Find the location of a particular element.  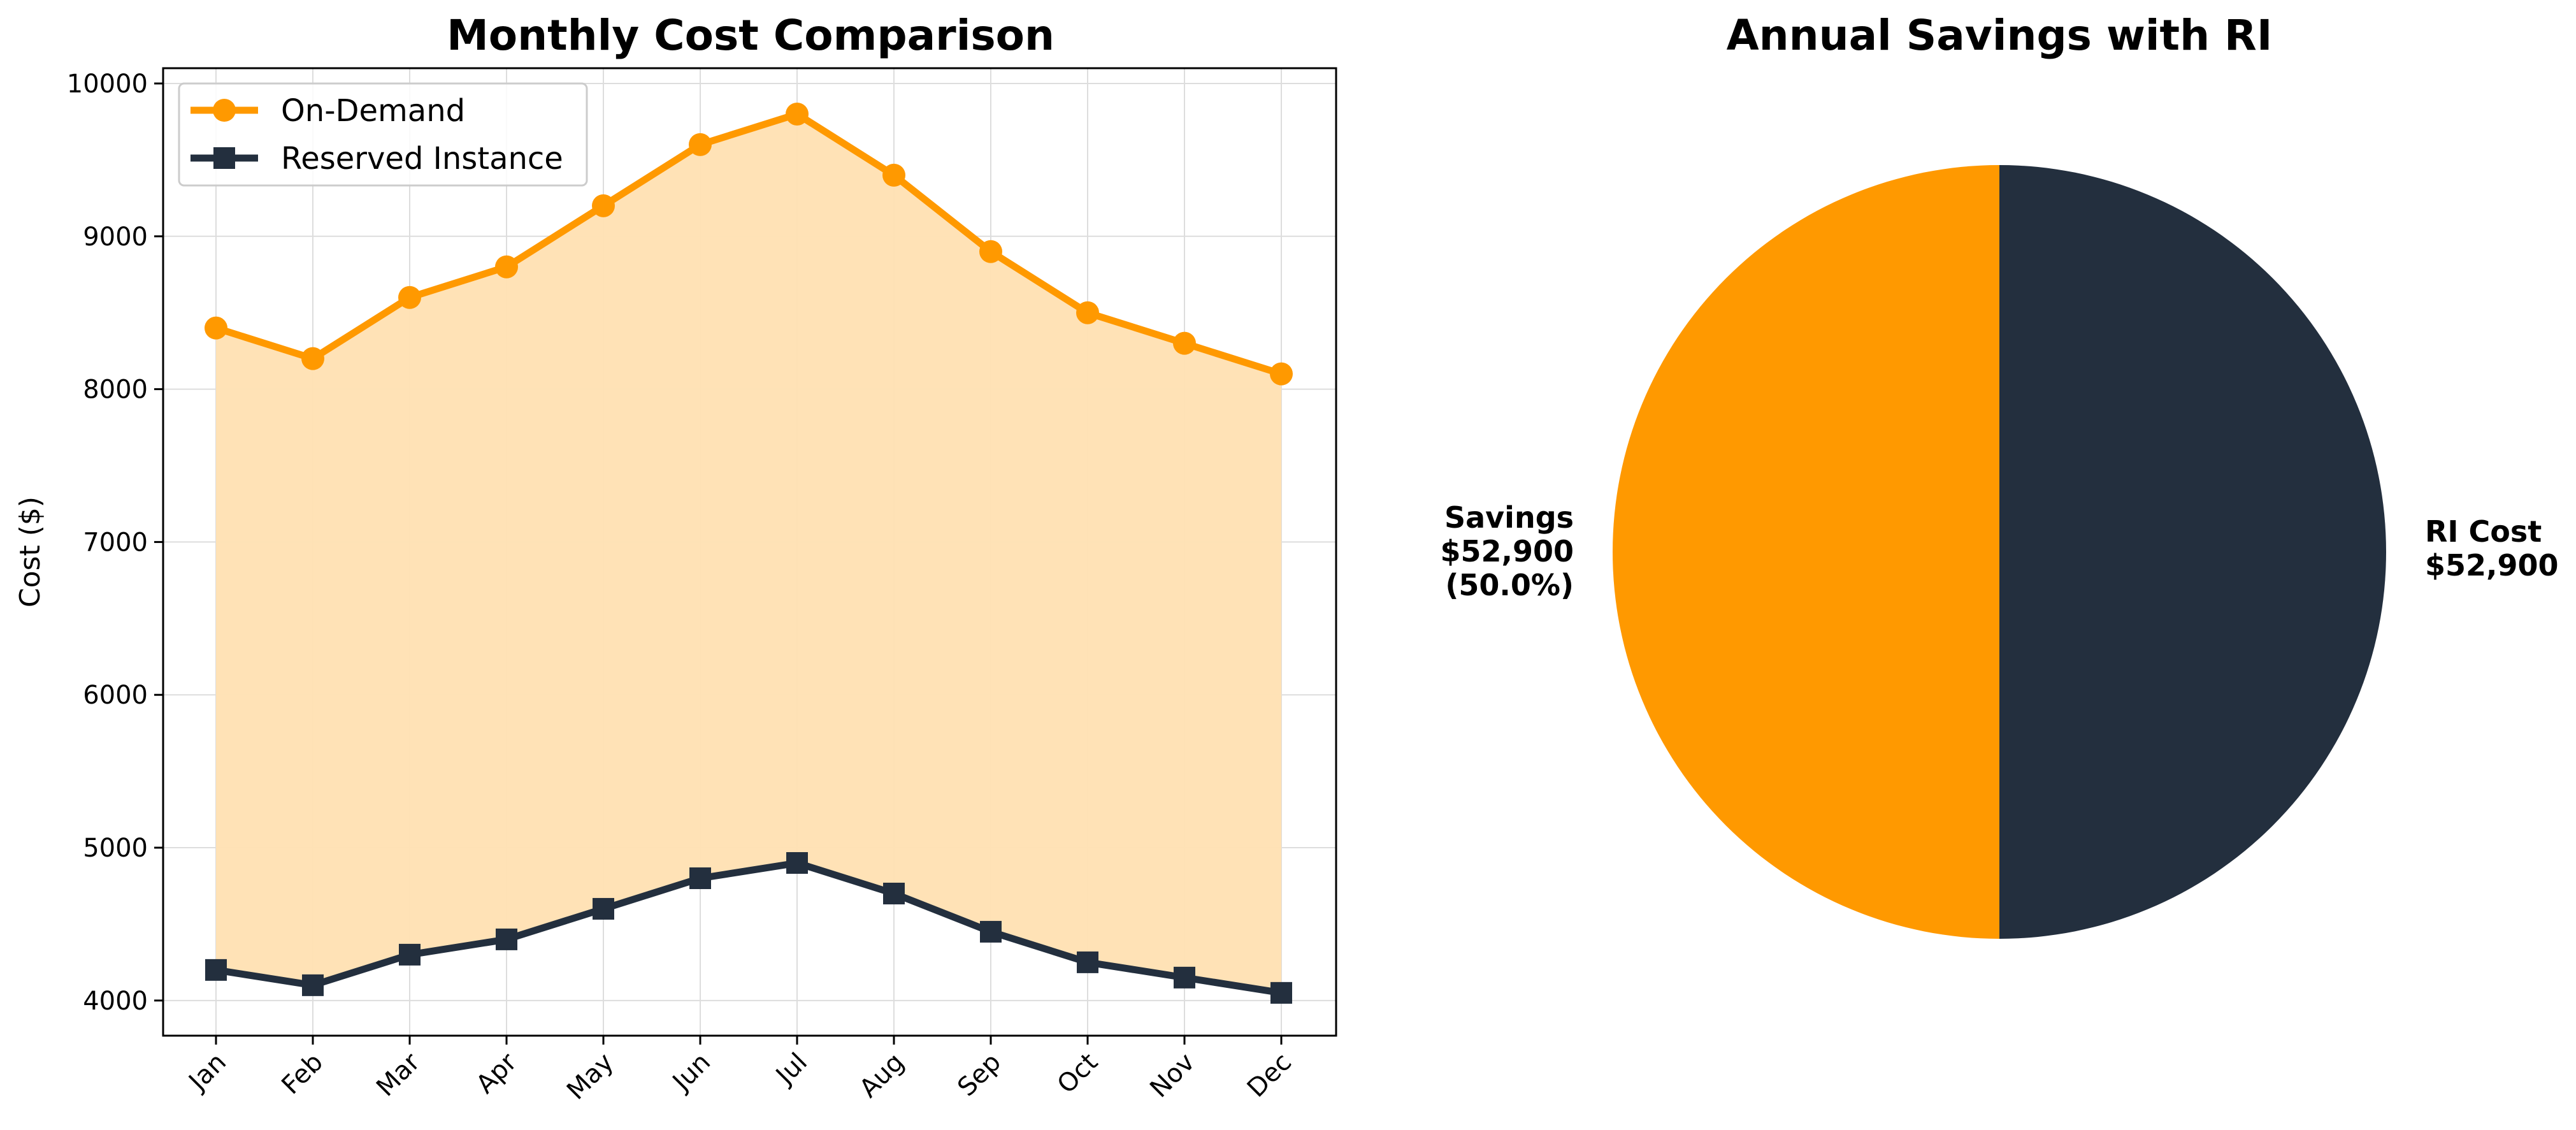

pie-label-savings: Savings is located at coordinates (1509, 517).